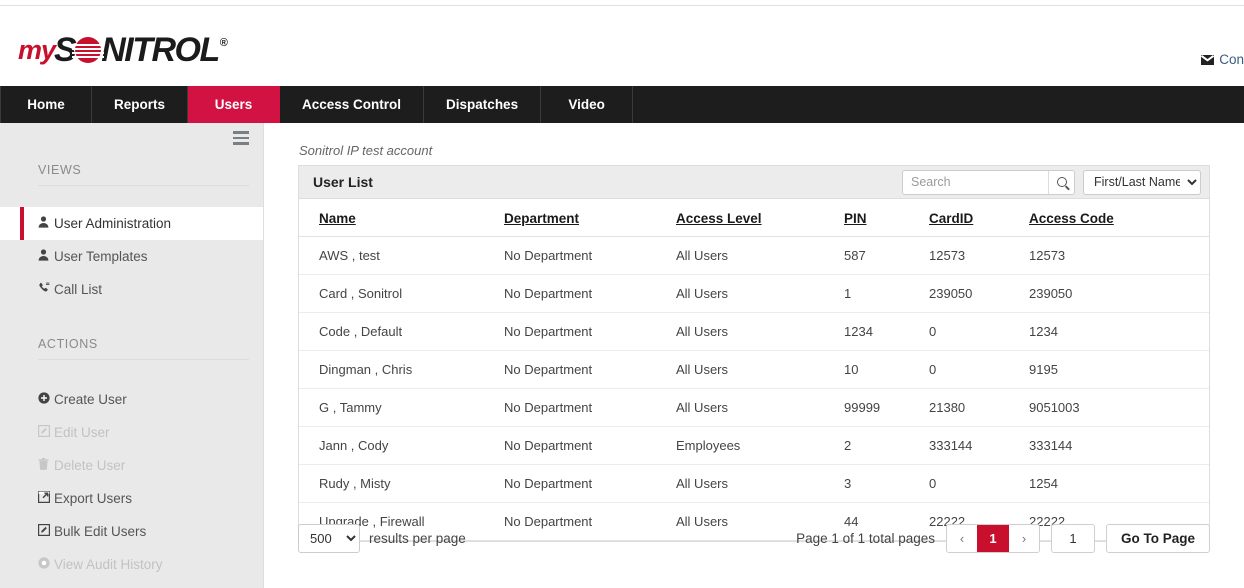 Image resolution: width=1244 pixels, height=588 pixels. Describe the element at coordinates (88, 50) in the screenshot. I see `sonitrol-disc-icon` at that location.